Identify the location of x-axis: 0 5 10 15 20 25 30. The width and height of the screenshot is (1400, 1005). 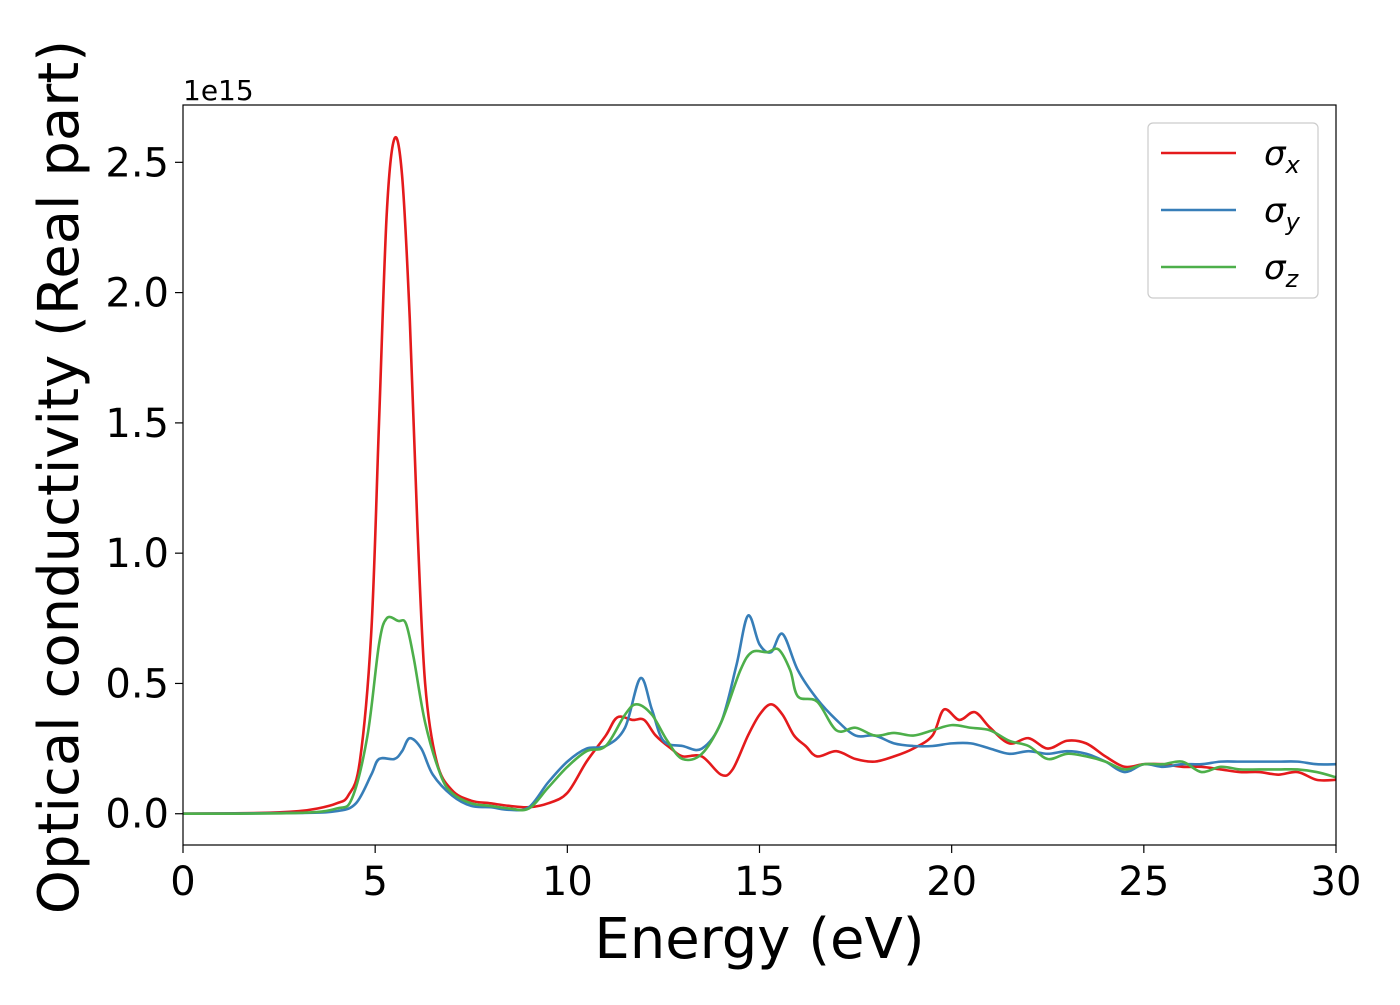
(765, 875).